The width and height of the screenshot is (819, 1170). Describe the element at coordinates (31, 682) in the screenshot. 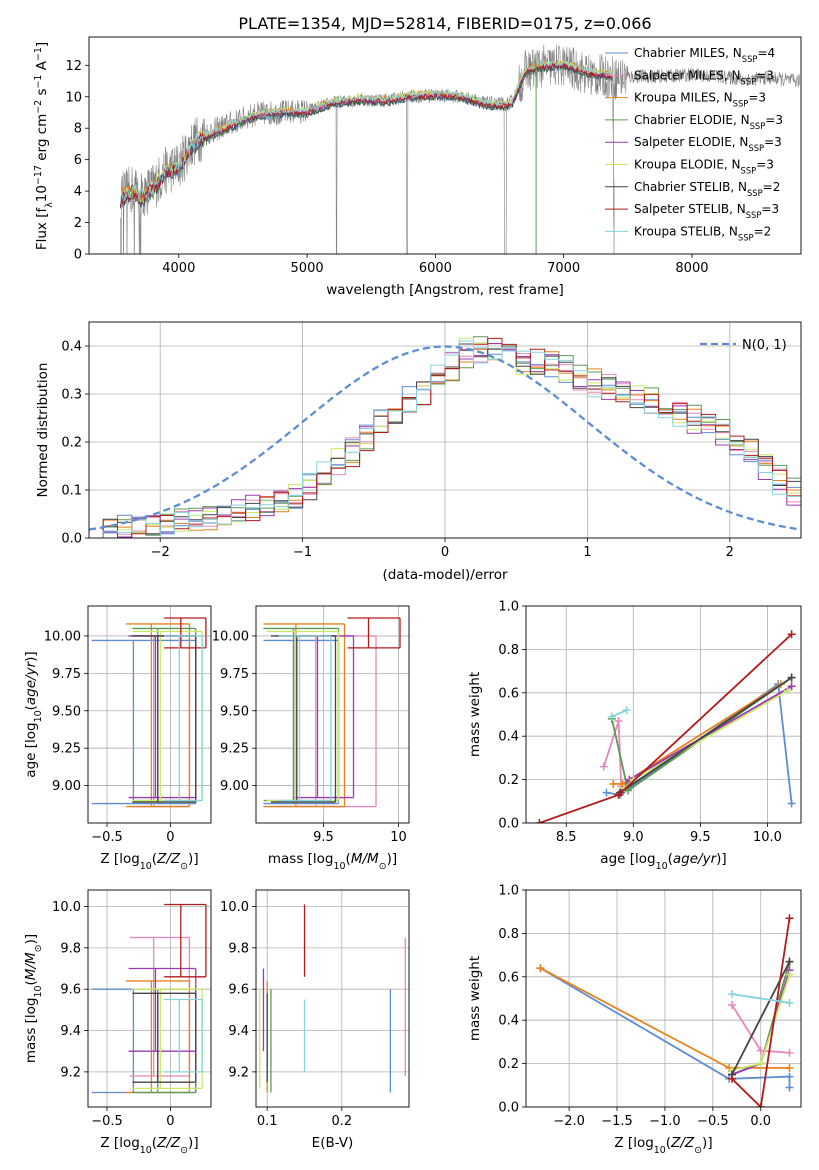

I see `age-z-axes-ylabel-part: age/yr` at that location.